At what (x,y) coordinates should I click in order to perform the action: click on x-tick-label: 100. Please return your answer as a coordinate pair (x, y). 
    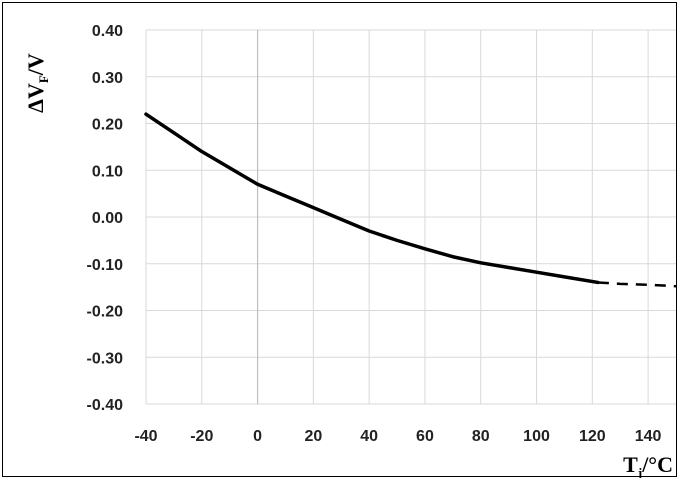
    Looking at the image, I should click on (536, 436).